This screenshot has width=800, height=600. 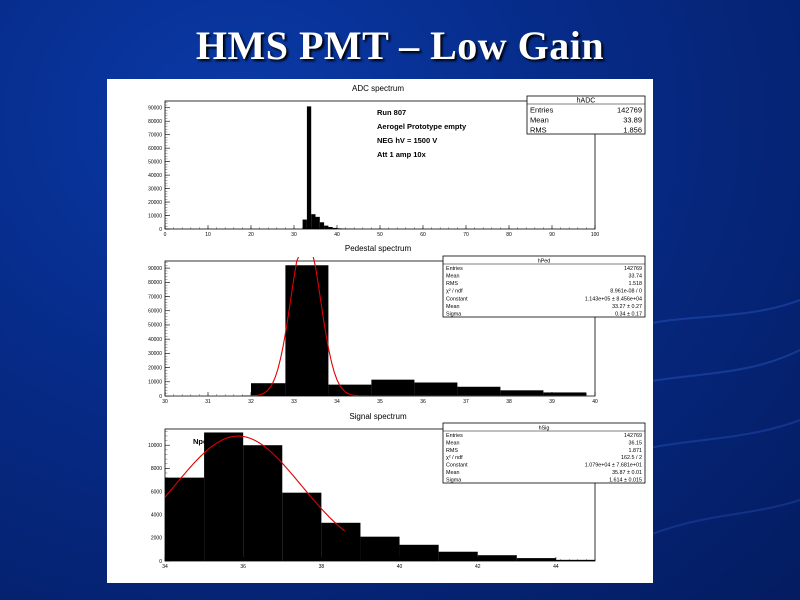 I want to click on stats-label-1-2: RMS, so click(x=452, y=284).